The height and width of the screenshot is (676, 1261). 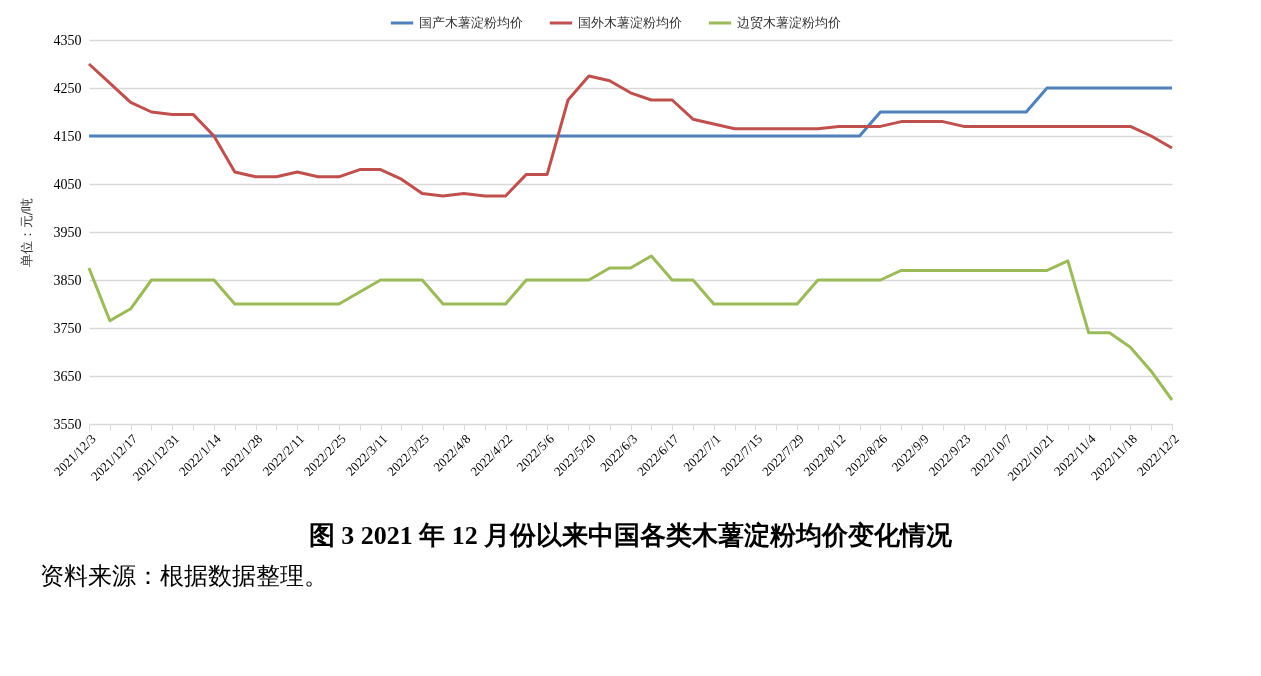 What do you see at coordinates (67, 280) in the screenshot?
I see `y-tick-label: 3850` at bounding box center [67, 280].